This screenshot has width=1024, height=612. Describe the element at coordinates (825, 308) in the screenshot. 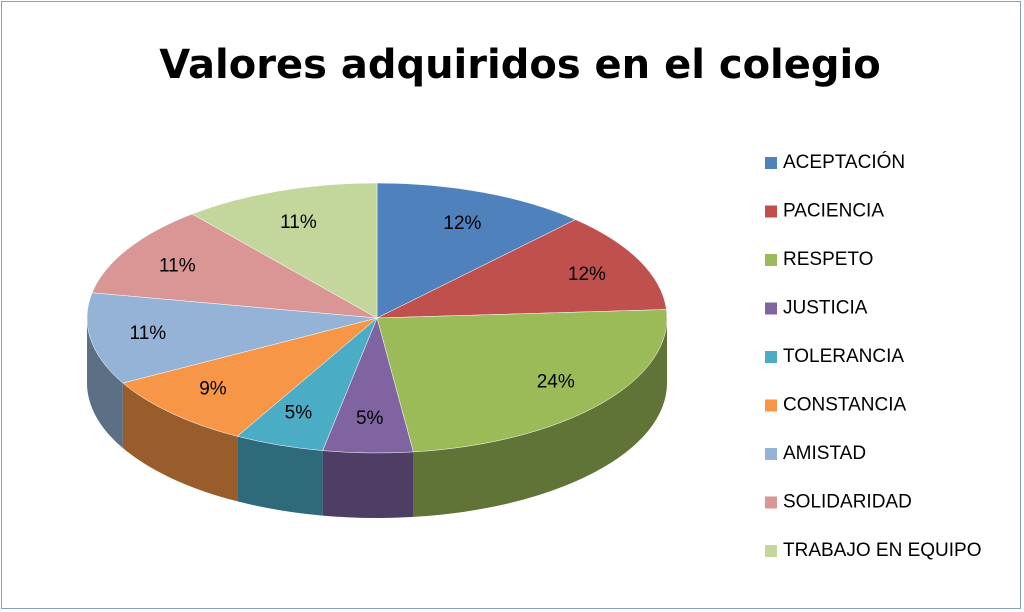

I see `legend-label: JUSTICIA` at that location.